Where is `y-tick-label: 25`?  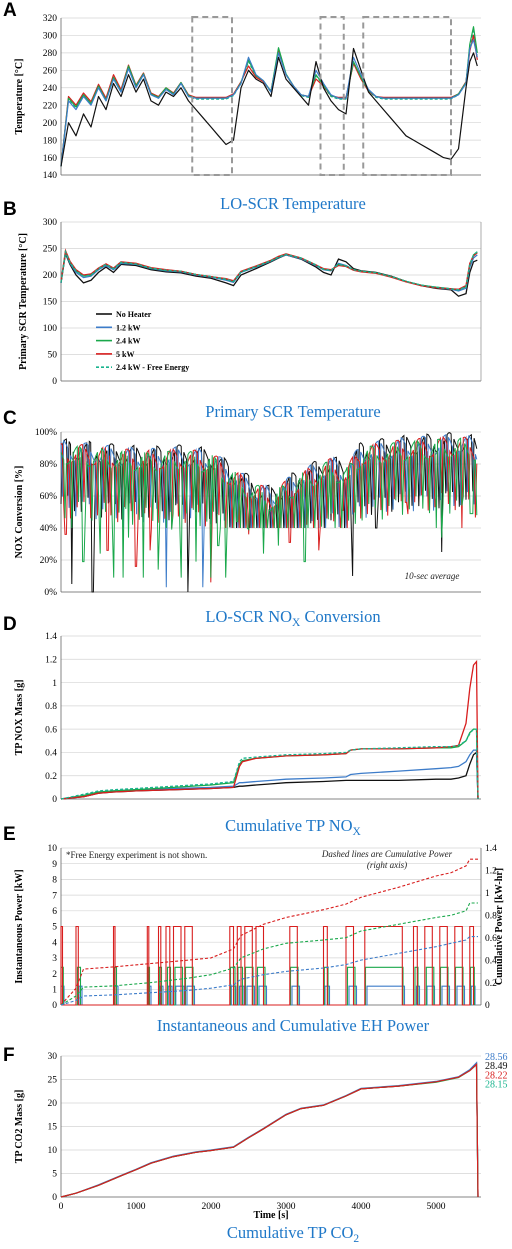 y-tick-label: 25 is located at coordinates (53, 1081).